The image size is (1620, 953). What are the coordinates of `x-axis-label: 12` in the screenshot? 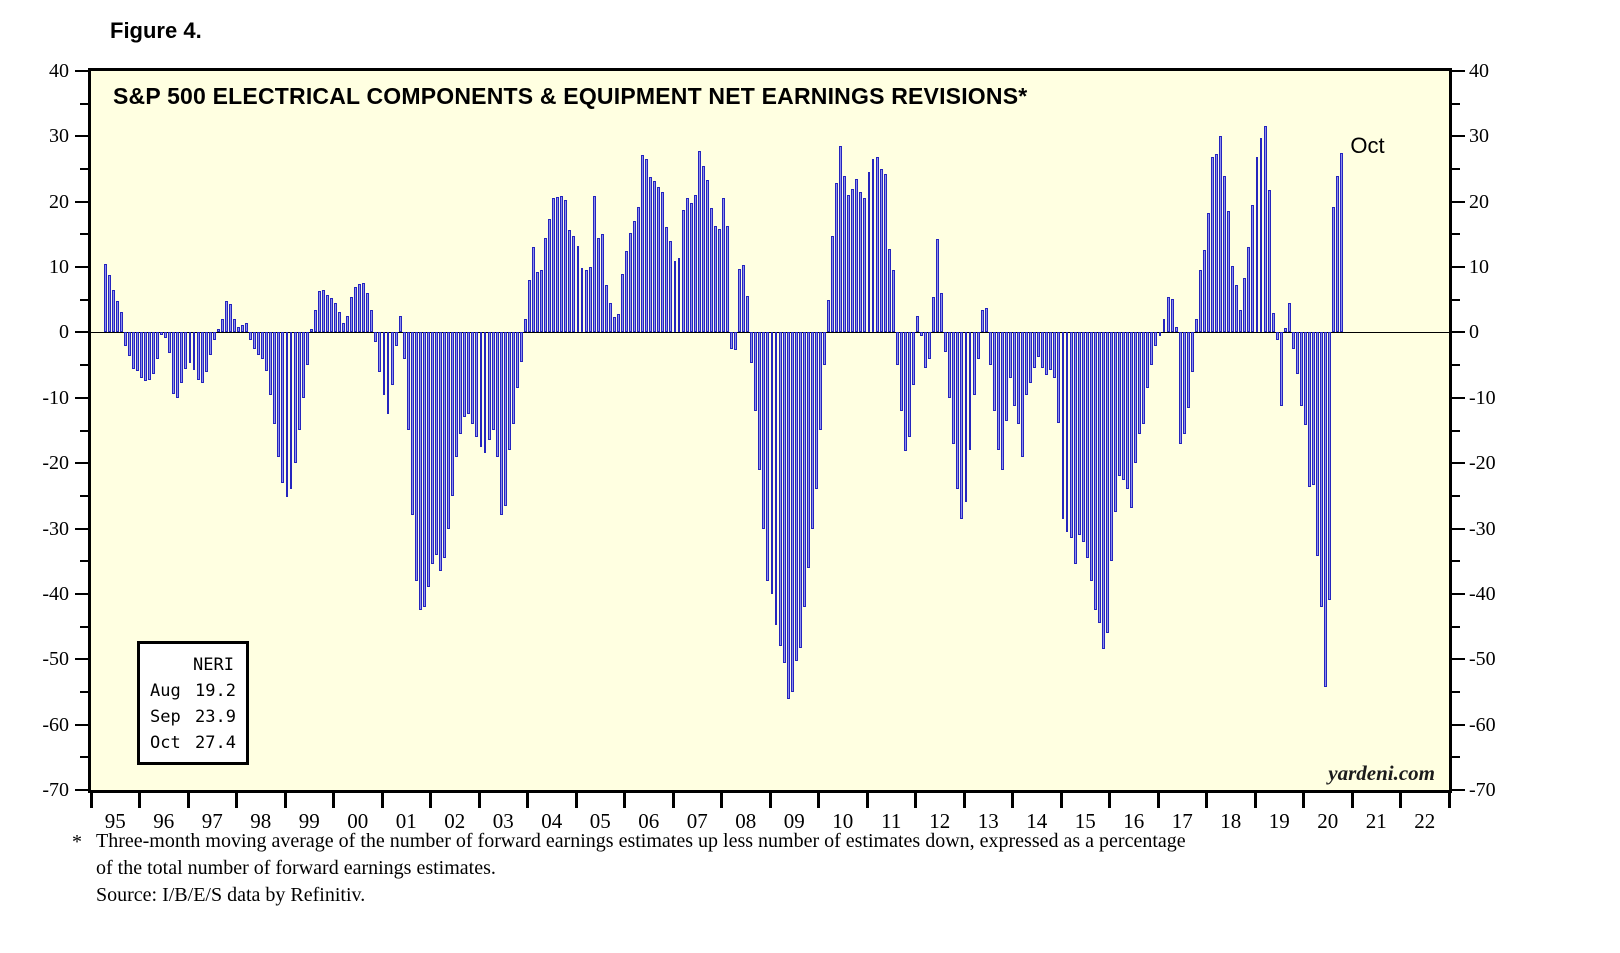 It's located at (940, 821).